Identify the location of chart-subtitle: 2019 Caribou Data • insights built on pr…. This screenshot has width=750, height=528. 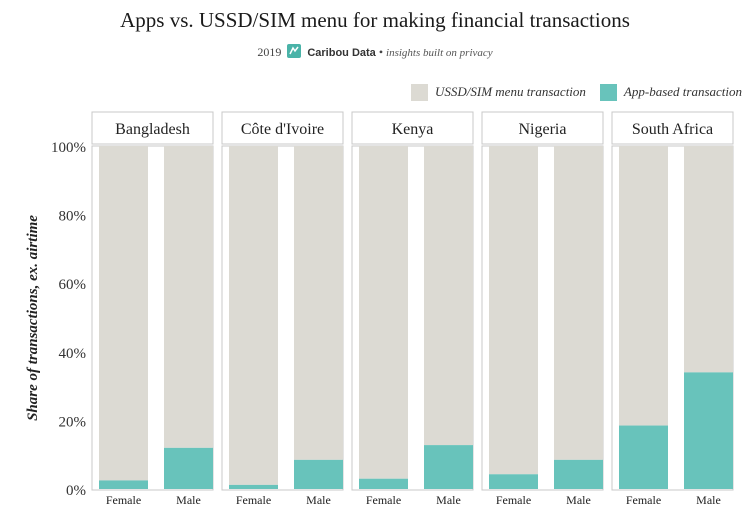
(375, 52).